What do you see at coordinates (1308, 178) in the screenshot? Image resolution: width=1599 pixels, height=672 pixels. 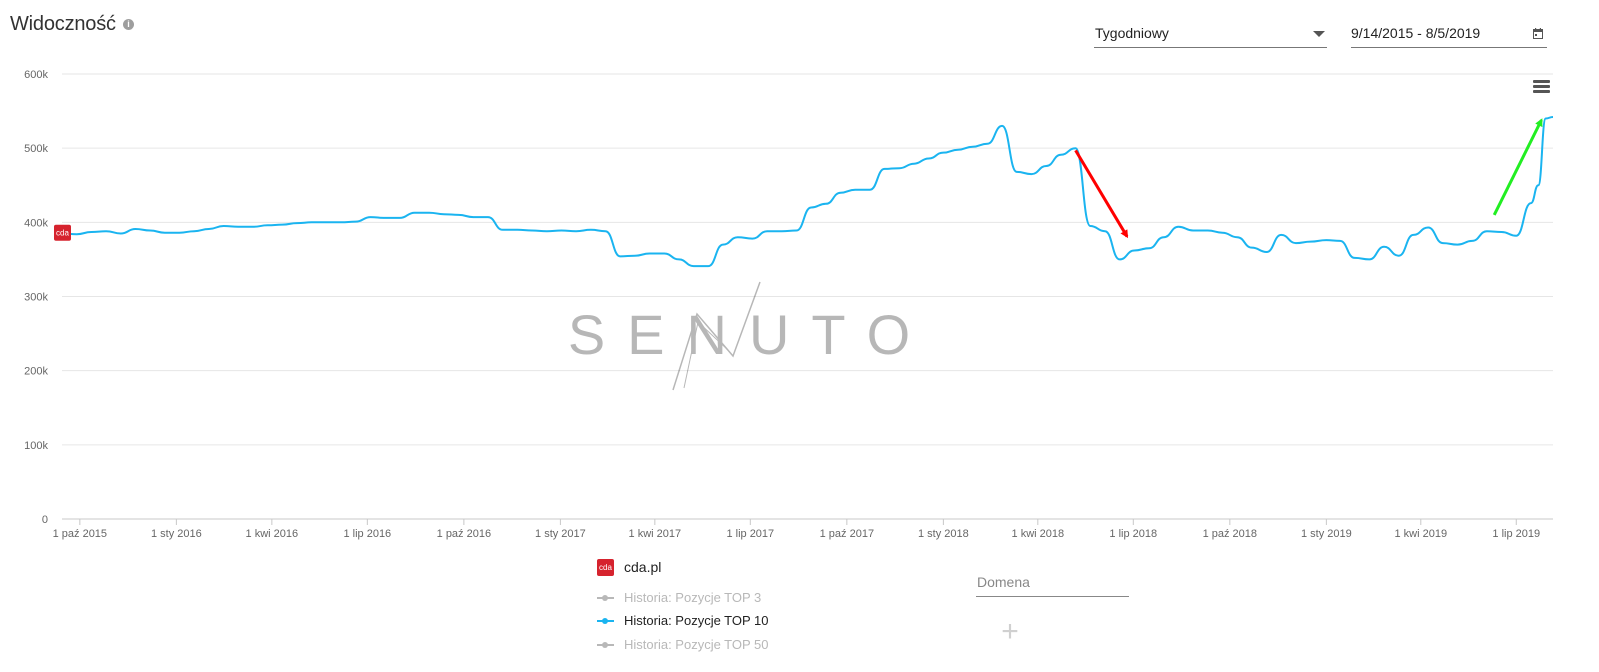 I see `annotations` at bounding box center [1308, 178].